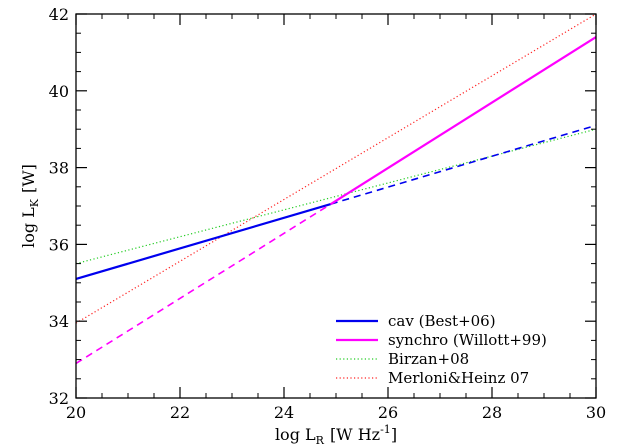 This screenshot has height=446, width=618. What do you see at coordinates (28, 178) in the screenshot?
I see `y-axis-label-unit: [W]` at bounding box center [28, 178].